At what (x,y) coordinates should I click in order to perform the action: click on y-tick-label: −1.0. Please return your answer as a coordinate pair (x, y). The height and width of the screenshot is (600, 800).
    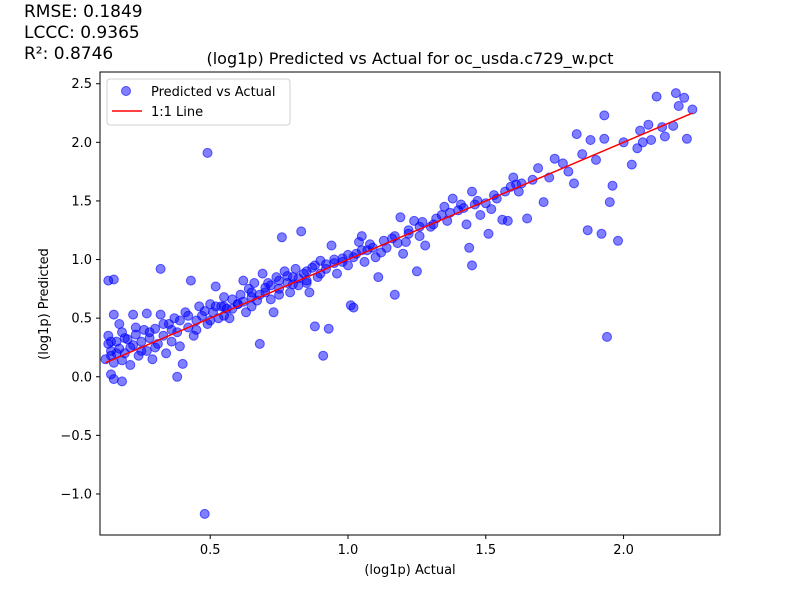
    Looking at the image, I should click on (76, 494).